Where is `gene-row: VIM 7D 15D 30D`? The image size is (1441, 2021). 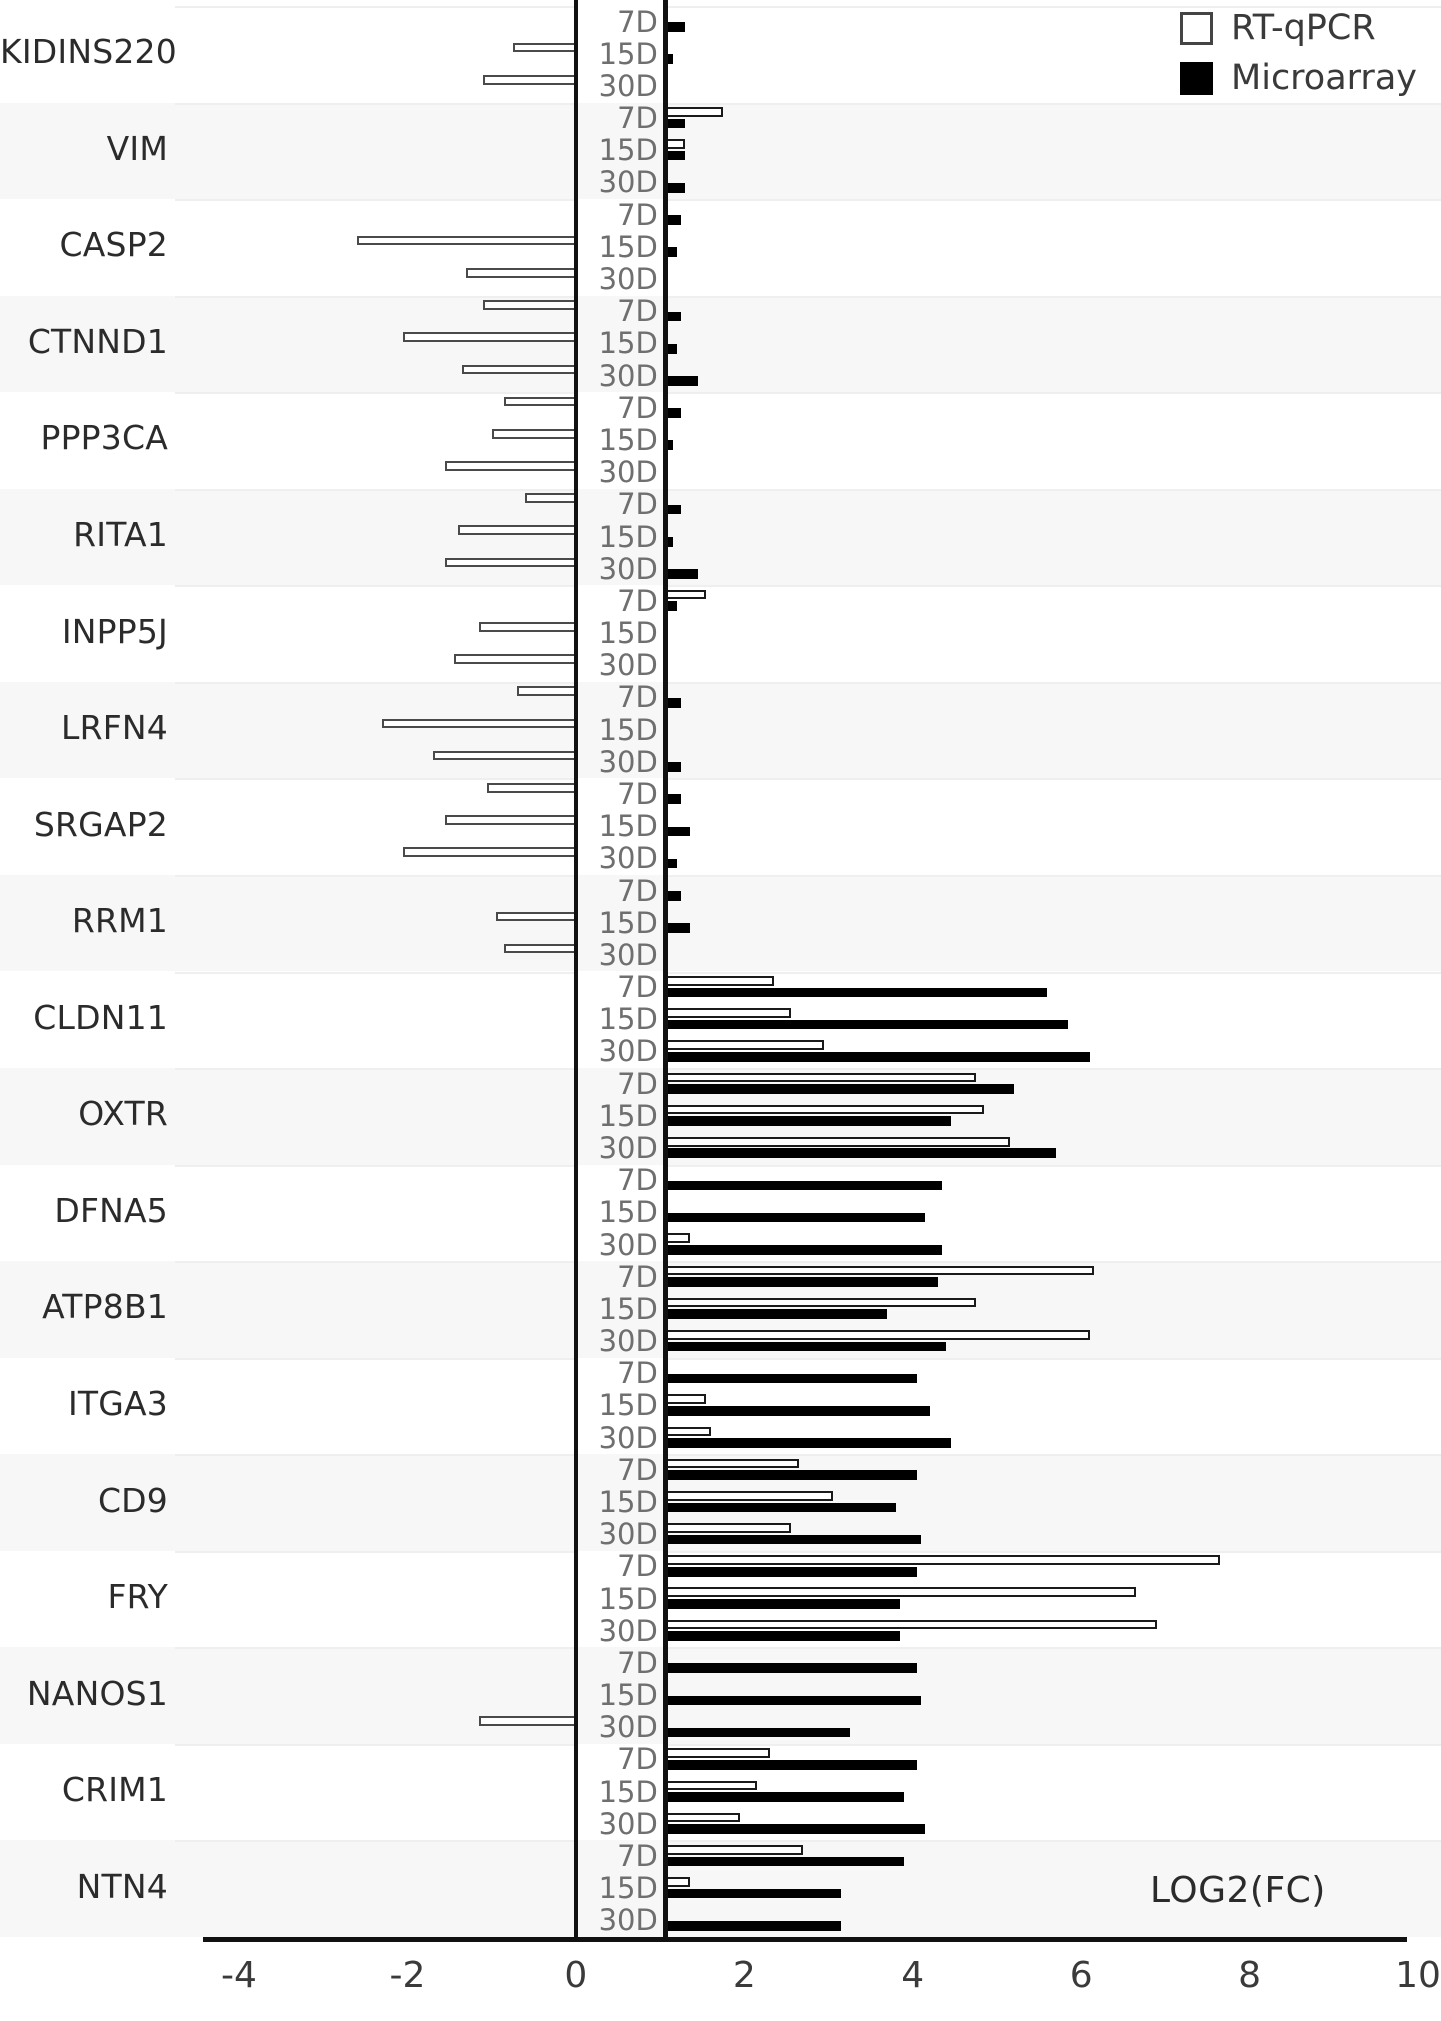 gene-row: VIM 7D 15D 30D is located at coordinates (720, 150).